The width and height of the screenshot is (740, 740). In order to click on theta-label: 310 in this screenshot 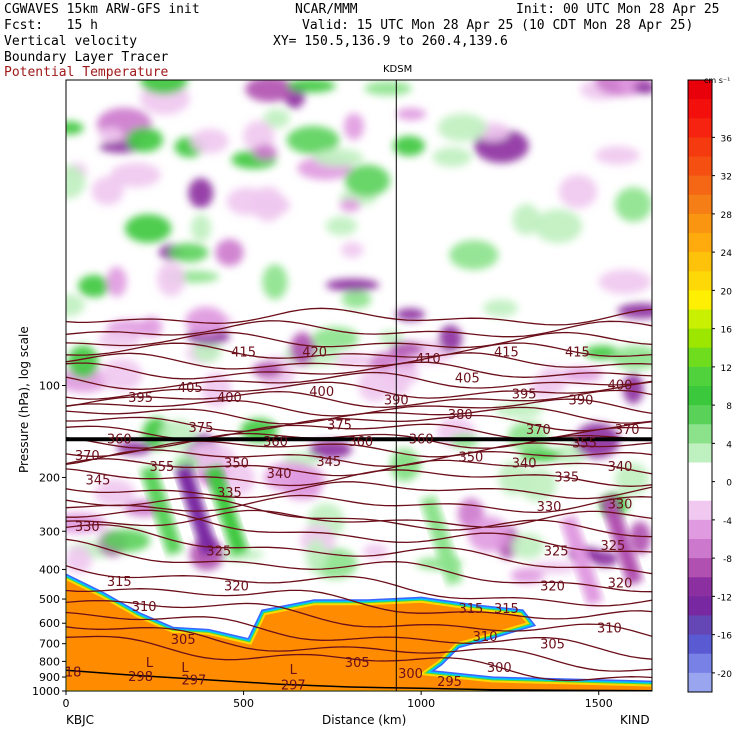, I will do `click(609, 629)`.